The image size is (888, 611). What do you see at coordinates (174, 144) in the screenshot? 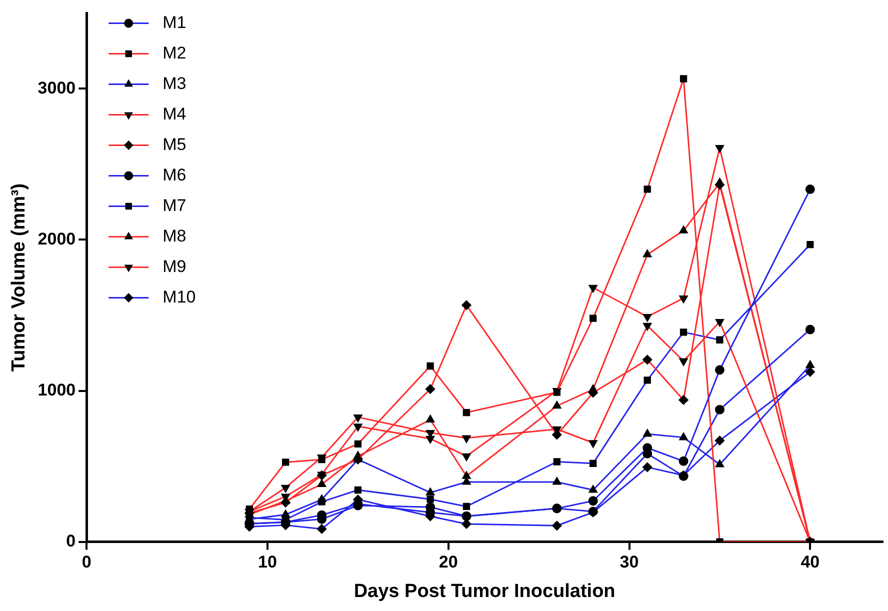
I see `legend-label: M5` at bounding box center [174, 144].